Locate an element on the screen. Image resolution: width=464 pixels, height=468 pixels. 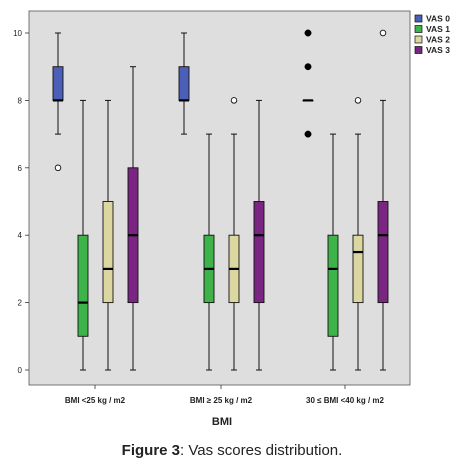
box-vas-3-cat1 is located at coordinates (133, 218).